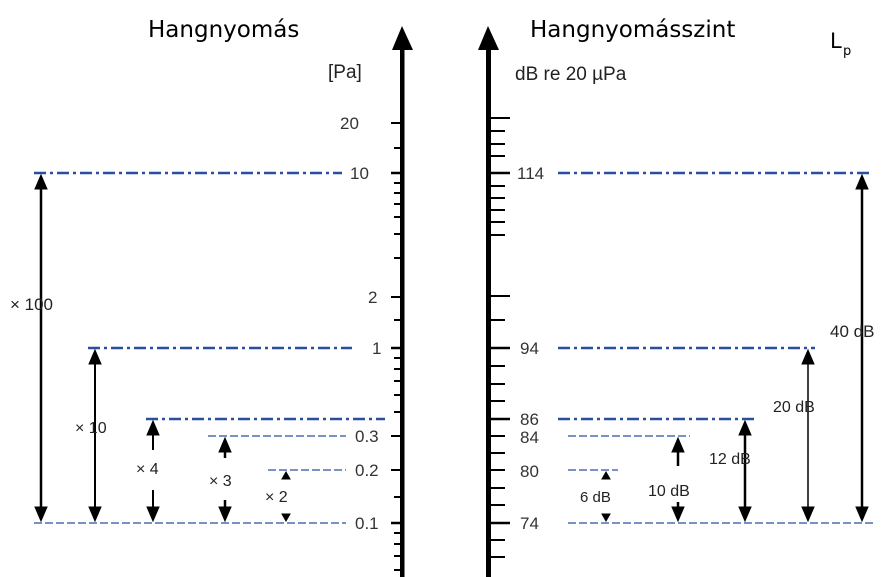 The image size is (893, 577). I want to click on left-tick-2: 2, so click(372, 297).